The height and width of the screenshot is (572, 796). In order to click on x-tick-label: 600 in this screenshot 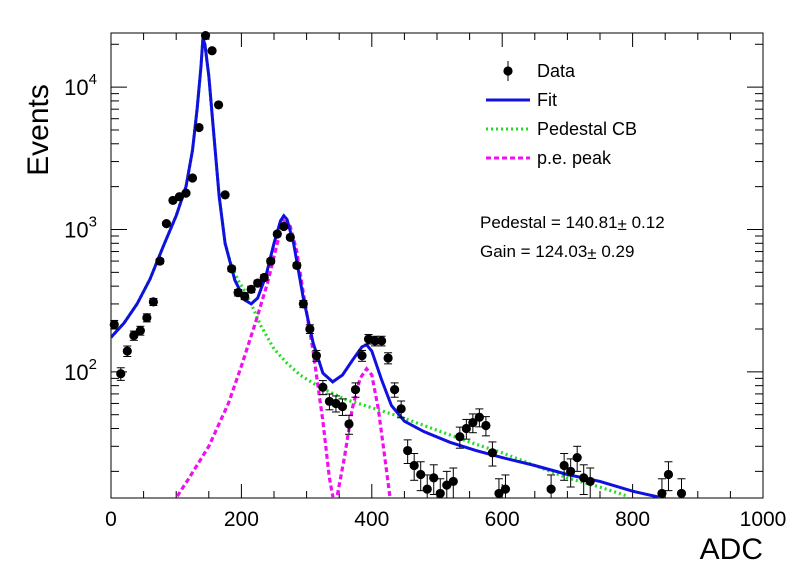, I will do `click(502, 519)`.